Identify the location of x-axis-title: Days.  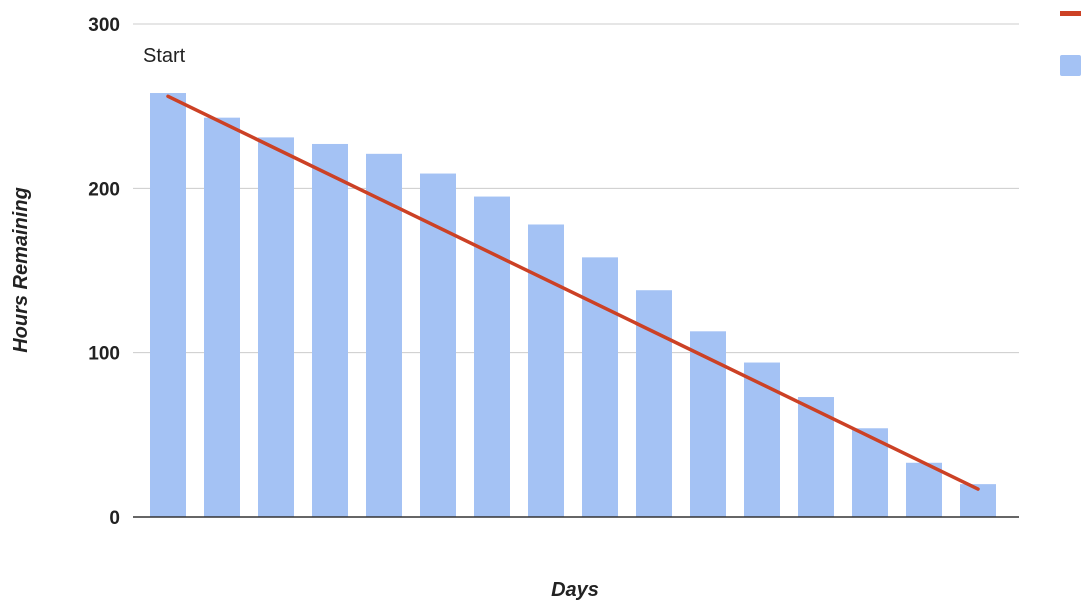
(575, 590).